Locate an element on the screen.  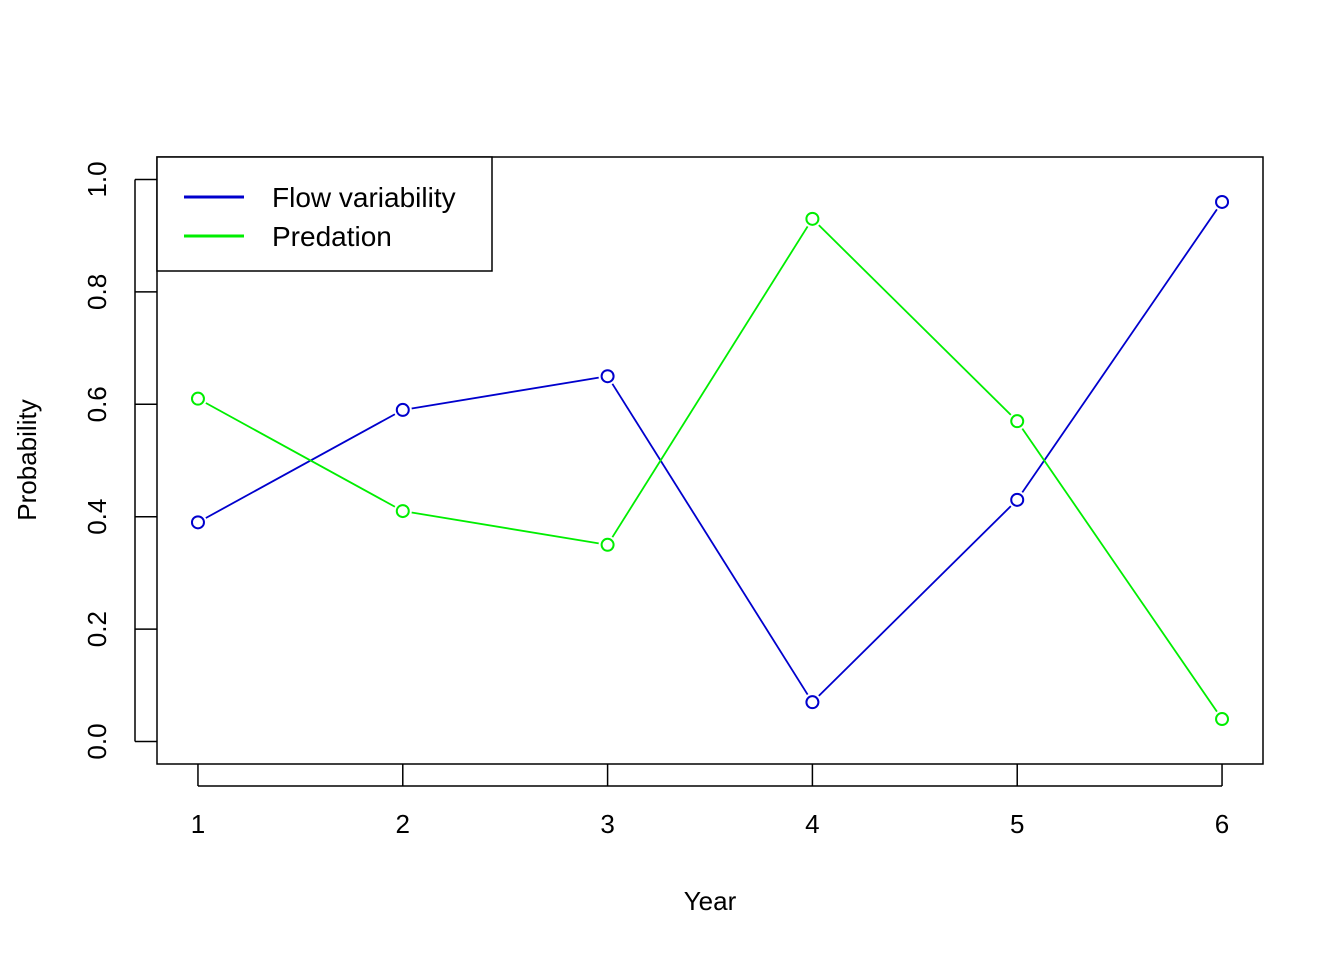
y-tick-label: 0.8 is located at coordinates (97, 292).